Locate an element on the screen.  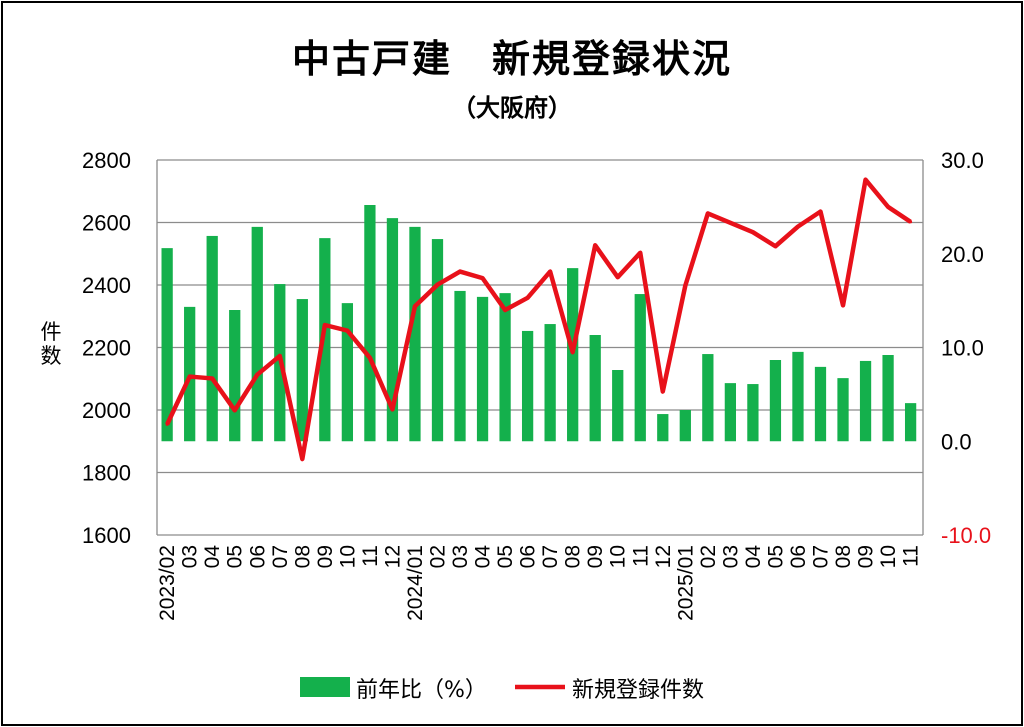
x-tick-label: 12 is located at coordinates (663, 556).